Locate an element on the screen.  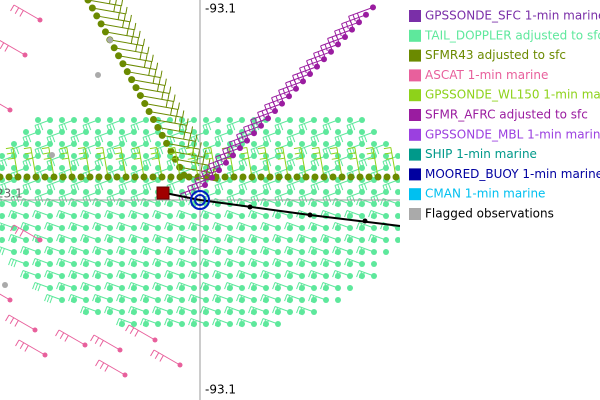
legend-swatch is located at coordinates (415, 95).